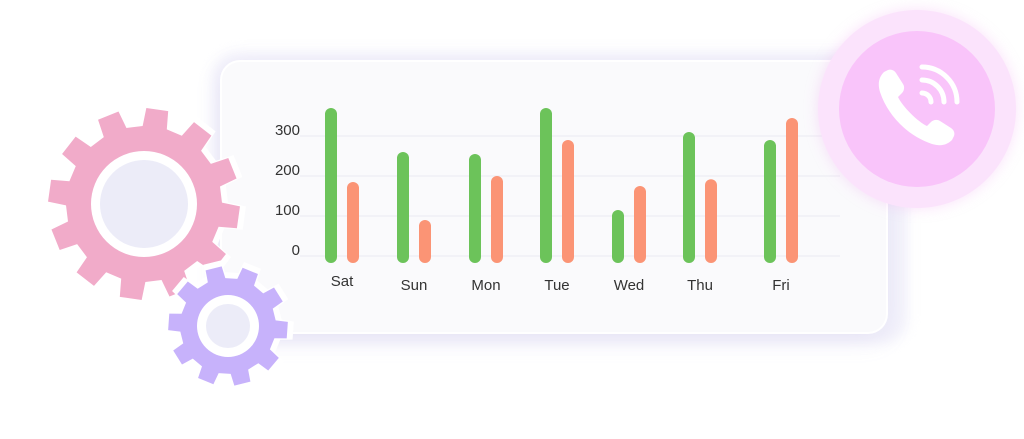 The height and width of the screenshot is (439, 1024). Describe the element at coordinates (689, 197) in the screenshot. I see `bar-series-1-thu` at that location.